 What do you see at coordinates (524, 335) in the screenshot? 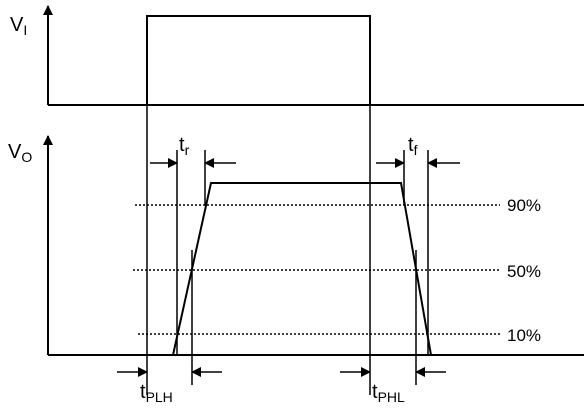
I see `level-10-label: 10%` at bounding box center [524, 335].